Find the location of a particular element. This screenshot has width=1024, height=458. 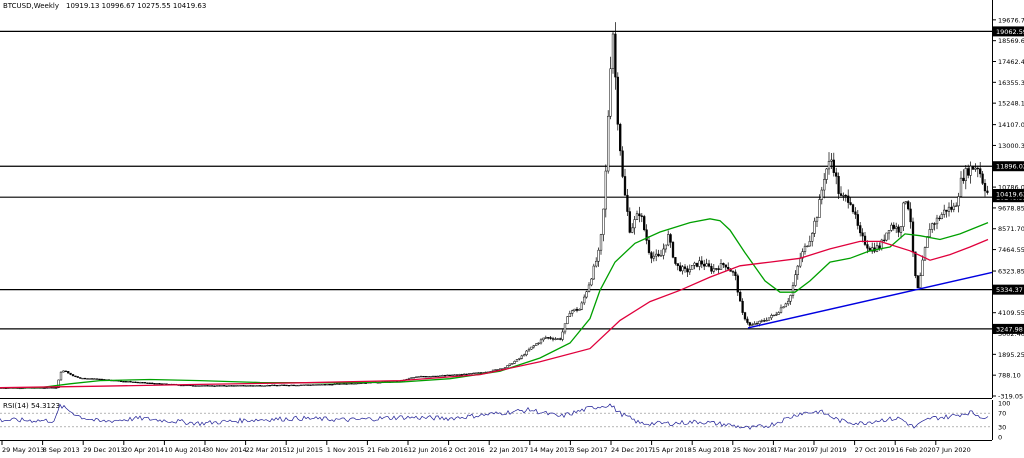

rsi-tick-label: 100 is located at coordinates (1004, 404).